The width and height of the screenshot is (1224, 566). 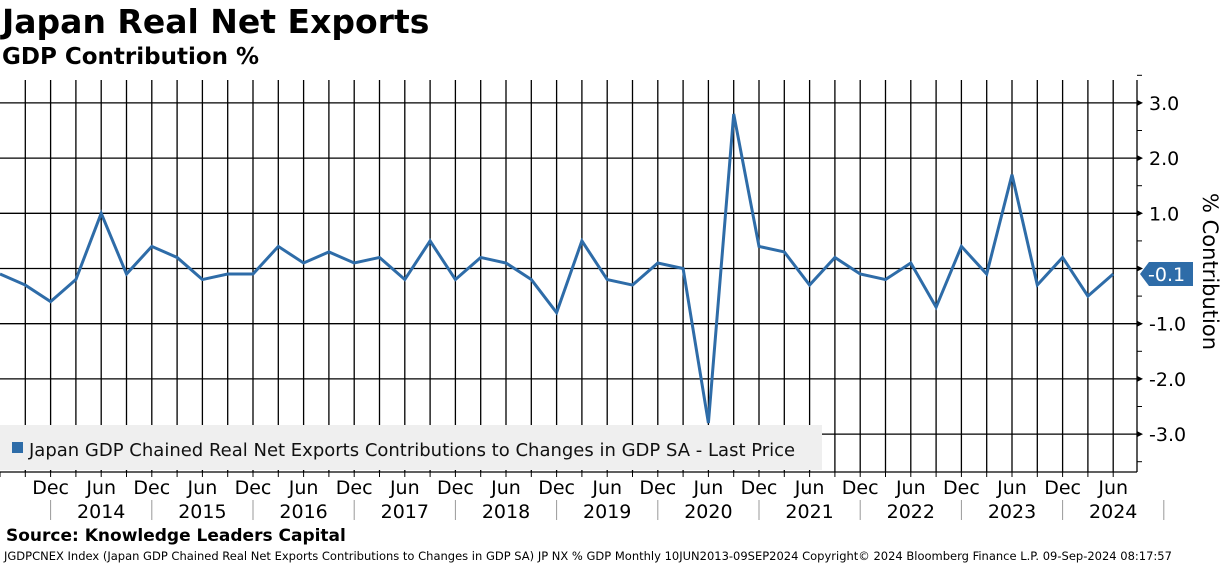 I want to click on x-tick-label-year: 2022, so click(x=911, y=512).